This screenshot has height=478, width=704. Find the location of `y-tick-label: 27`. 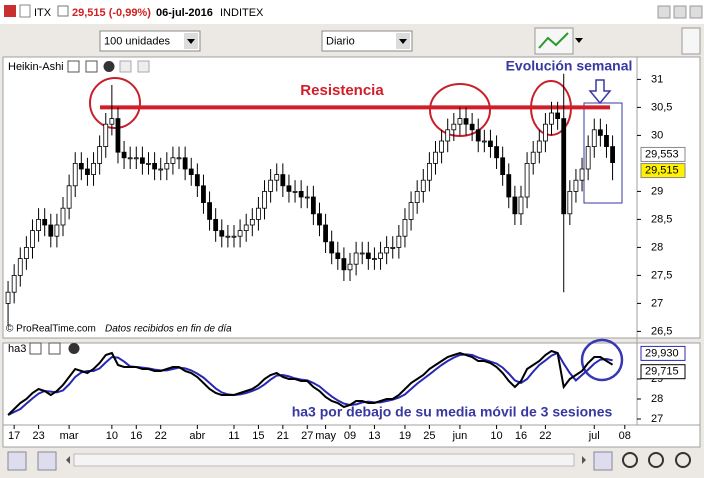

y-tick-label: 27 is located at coordinates (657, 303).